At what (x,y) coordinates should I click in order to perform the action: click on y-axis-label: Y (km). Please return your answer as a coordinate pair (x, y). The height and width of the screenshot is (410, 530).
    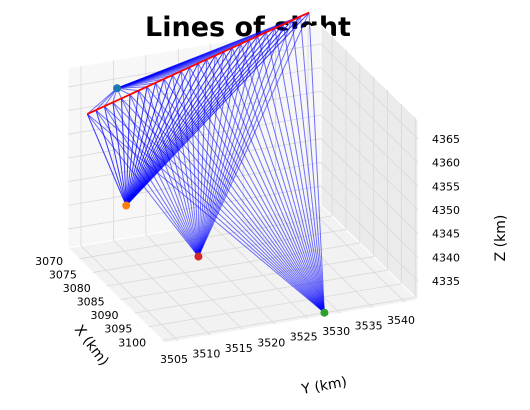
    Looking at the image, I should click on (323, 386).